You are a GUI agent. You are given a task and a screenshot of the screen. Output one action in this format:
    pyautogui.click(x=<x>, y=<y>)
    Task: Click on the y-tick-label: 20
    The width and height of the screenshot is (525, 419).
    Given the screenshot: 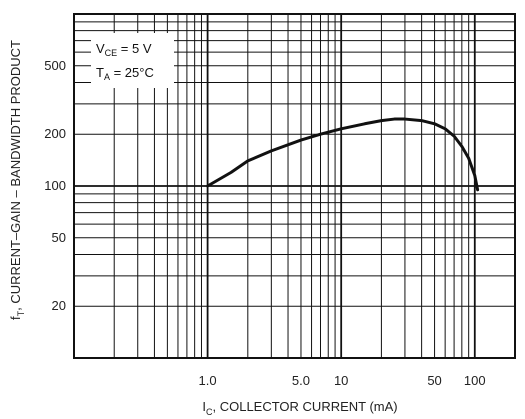 What is the action you would take?
    pyautogui.click(x=59, y=305)
    